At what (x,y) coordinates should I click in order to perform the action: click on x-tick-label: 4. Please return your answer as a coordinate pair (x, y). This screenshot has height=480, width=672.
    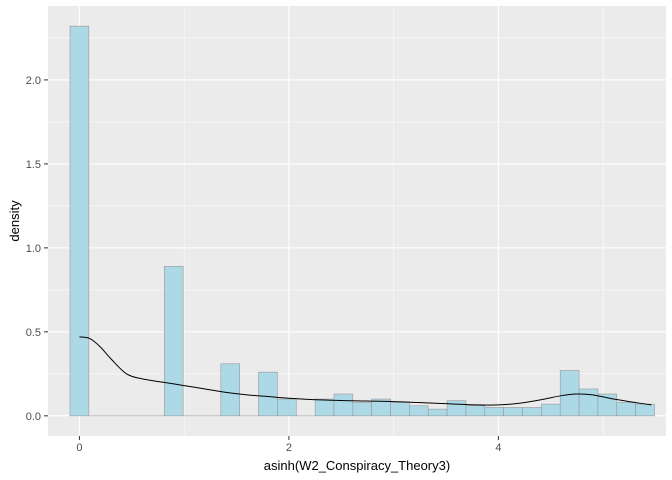
    Looking at the image, I should click on (498, 448).